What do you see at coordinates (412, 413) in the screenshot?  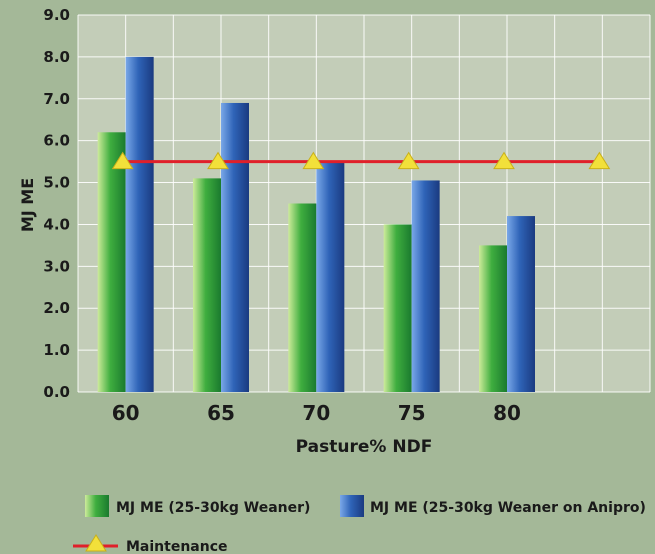 I see `x-tick-label: 75` at bounding box center [412, 413].